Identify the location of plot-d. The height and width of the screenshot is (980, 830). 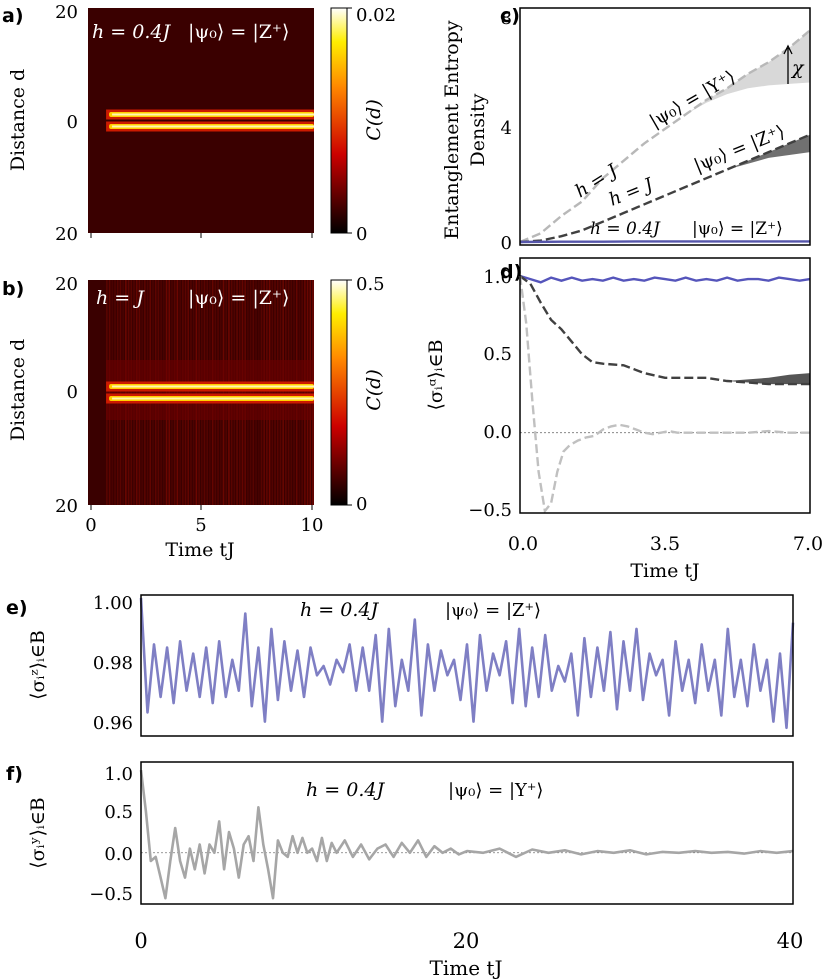
(664, 394).